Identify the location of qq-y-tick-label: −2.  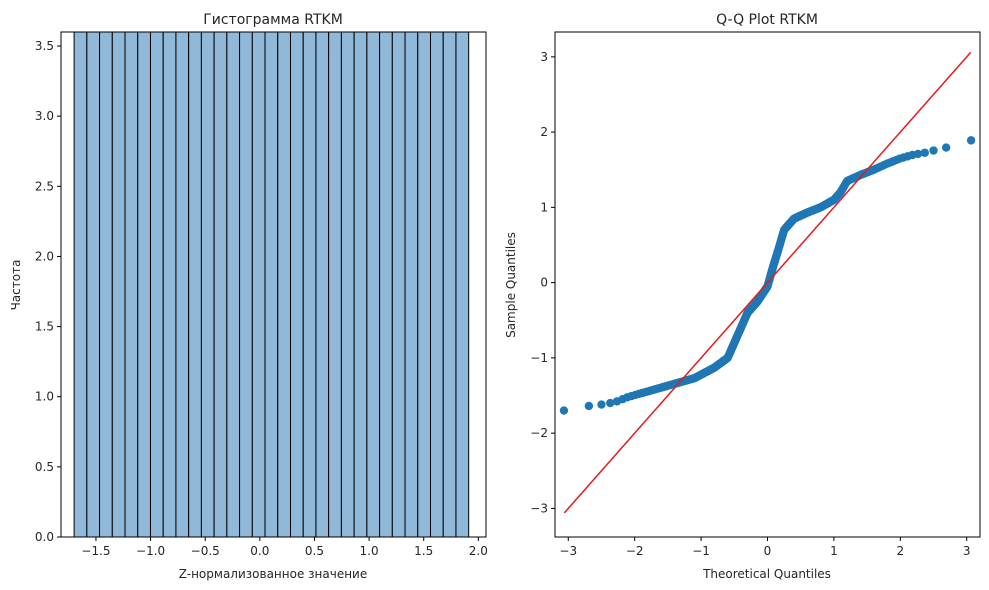
(539, 433).